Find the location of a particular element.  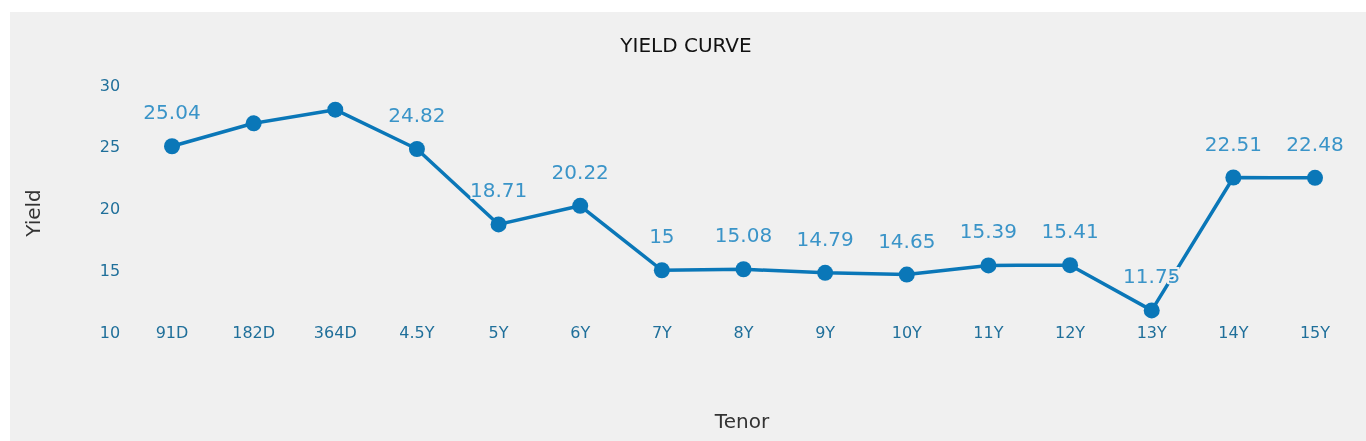

x-tick-label: 8Y is located at coordinates (743, 332).